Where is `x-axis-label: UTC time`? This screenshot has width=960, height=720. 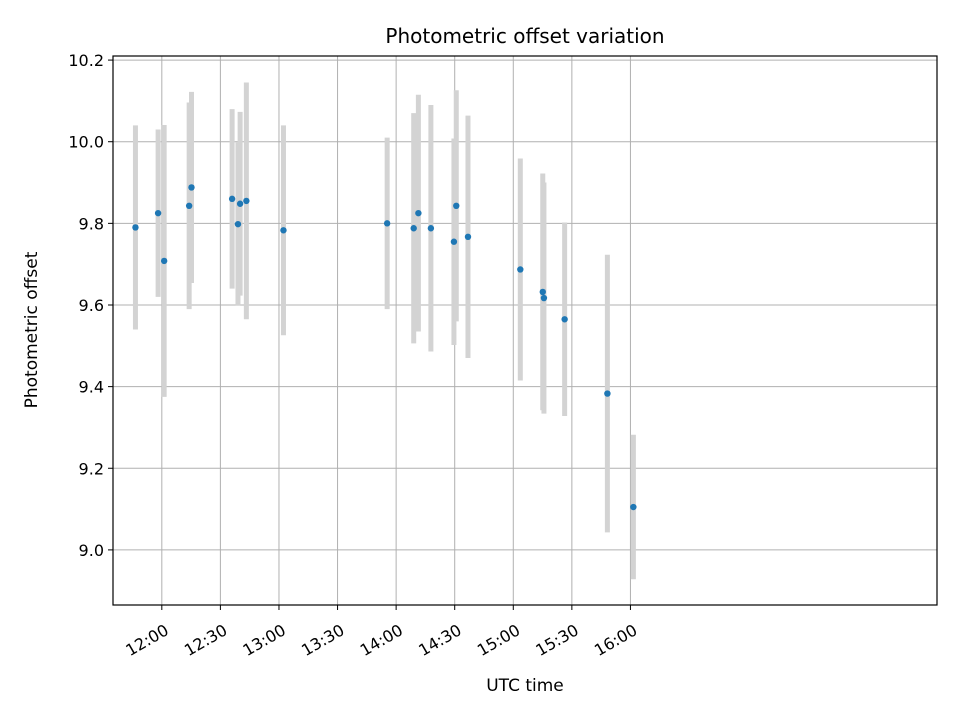
x-axis-label: UTC time is located at coordinates (525, 686).